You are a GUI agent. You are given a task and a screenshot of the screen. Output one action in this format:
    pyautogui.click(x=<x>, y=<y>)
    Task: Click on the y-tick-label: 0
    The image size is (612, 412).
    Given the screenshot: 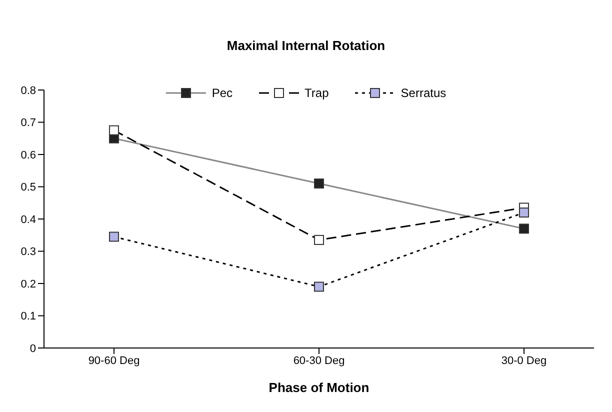 What is the action you would take?
    pyautogui.click(x=33, y=348)
    